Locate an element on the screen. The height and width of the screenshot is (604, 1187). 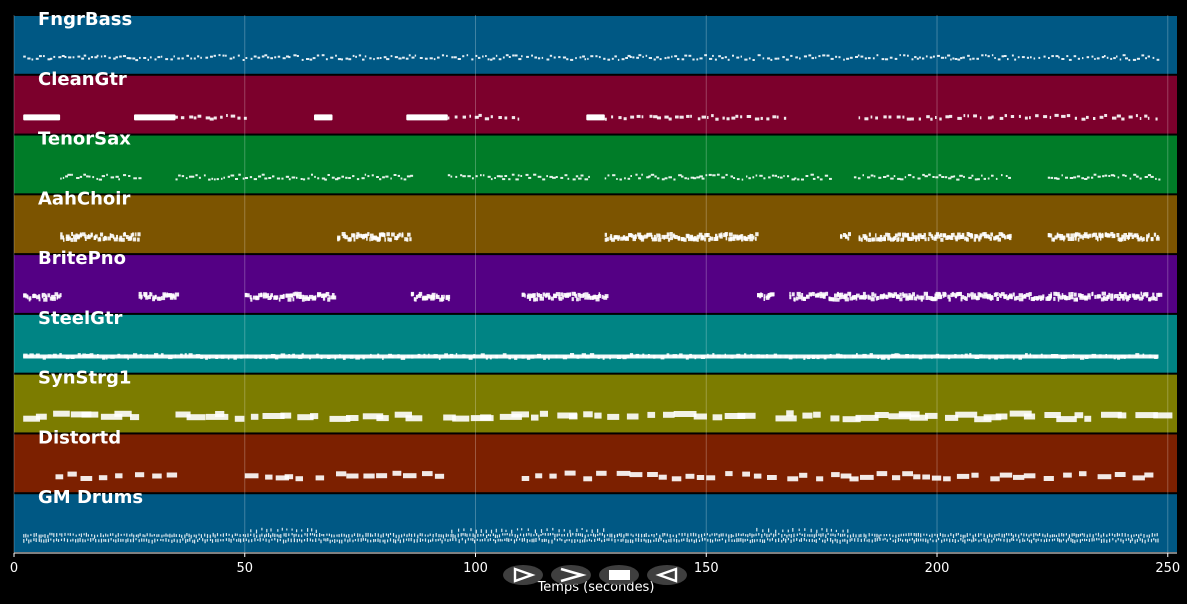
rewind-icon is located at coordinates (666, 575).